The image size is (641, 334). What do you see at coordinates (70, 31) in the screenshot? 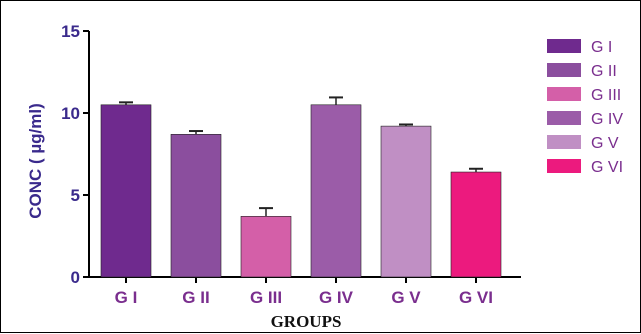
I see `y-tick-label: 15` at bounding box center [70, 31].